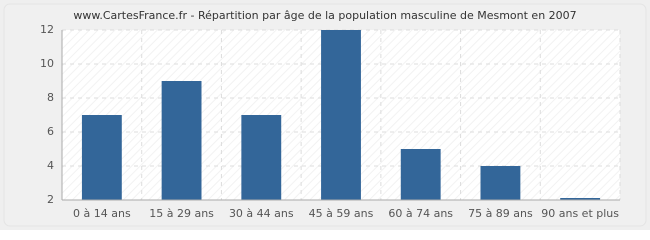 This screenshot has width=650, height=240. What do you see at coordinates (500, 213) in the screenshot?
I see `x-tick-label: 75 à 89 ans` at bounding box center [500, 213].